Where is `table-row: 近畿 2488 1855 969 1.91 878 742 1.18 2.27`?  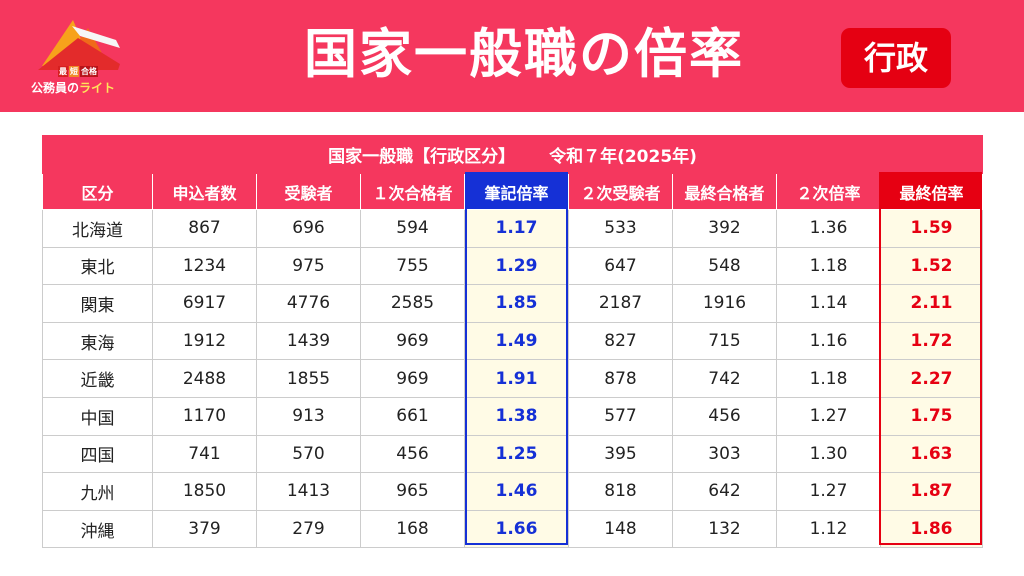
table-row: 近畿 2488 1855 969 1.91 878 742 1.18 2.27 is located at coordinates (513, 378).